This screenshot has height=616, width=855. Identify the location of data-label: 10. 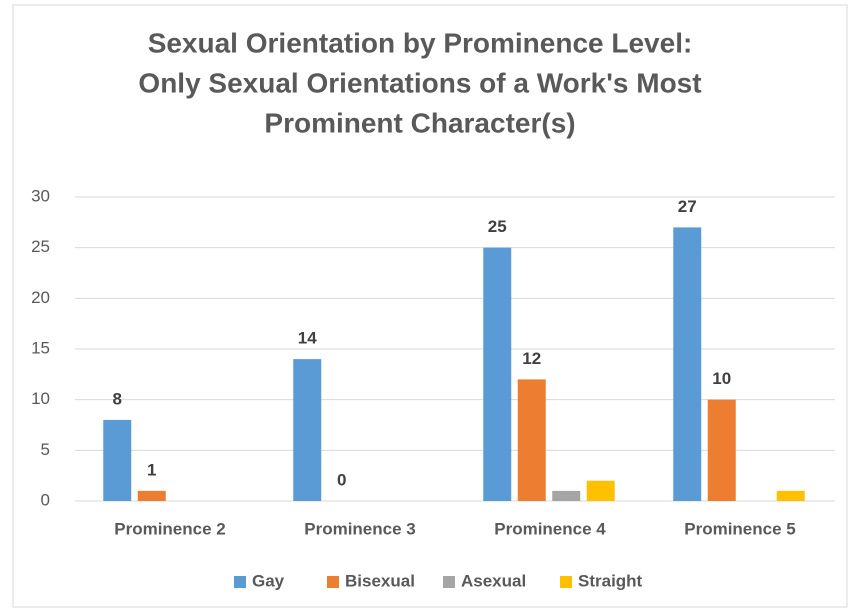
(721, 378).